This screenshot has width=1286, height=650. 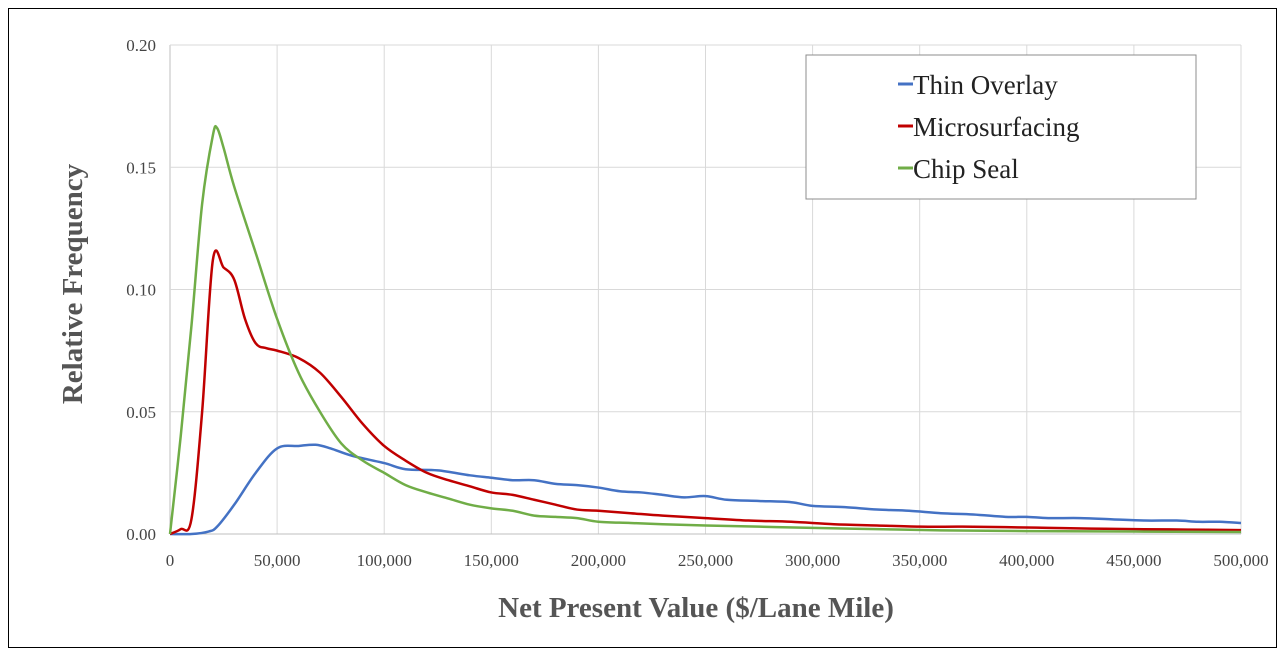 What do you see at coordinates (384, 560) in the screenshot?
I see `x-tick-label: 100,000` at bounding box center [384, 560].